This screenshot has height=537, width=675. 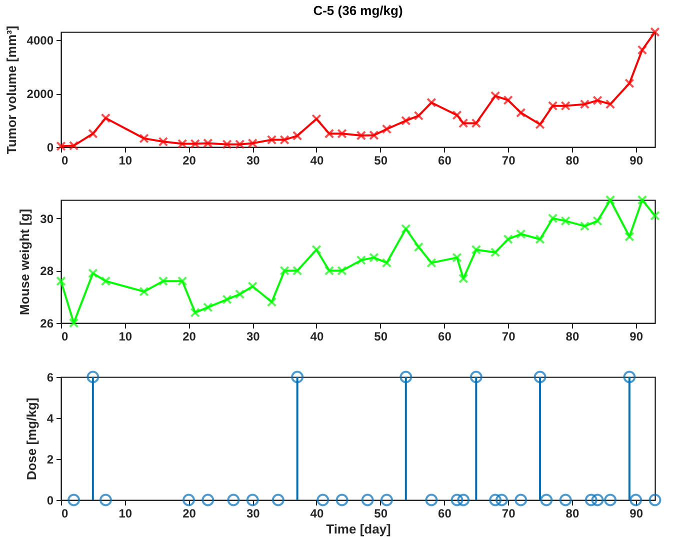 I want to click on x-axis-title: Time [day], so click(x=358, y=529).